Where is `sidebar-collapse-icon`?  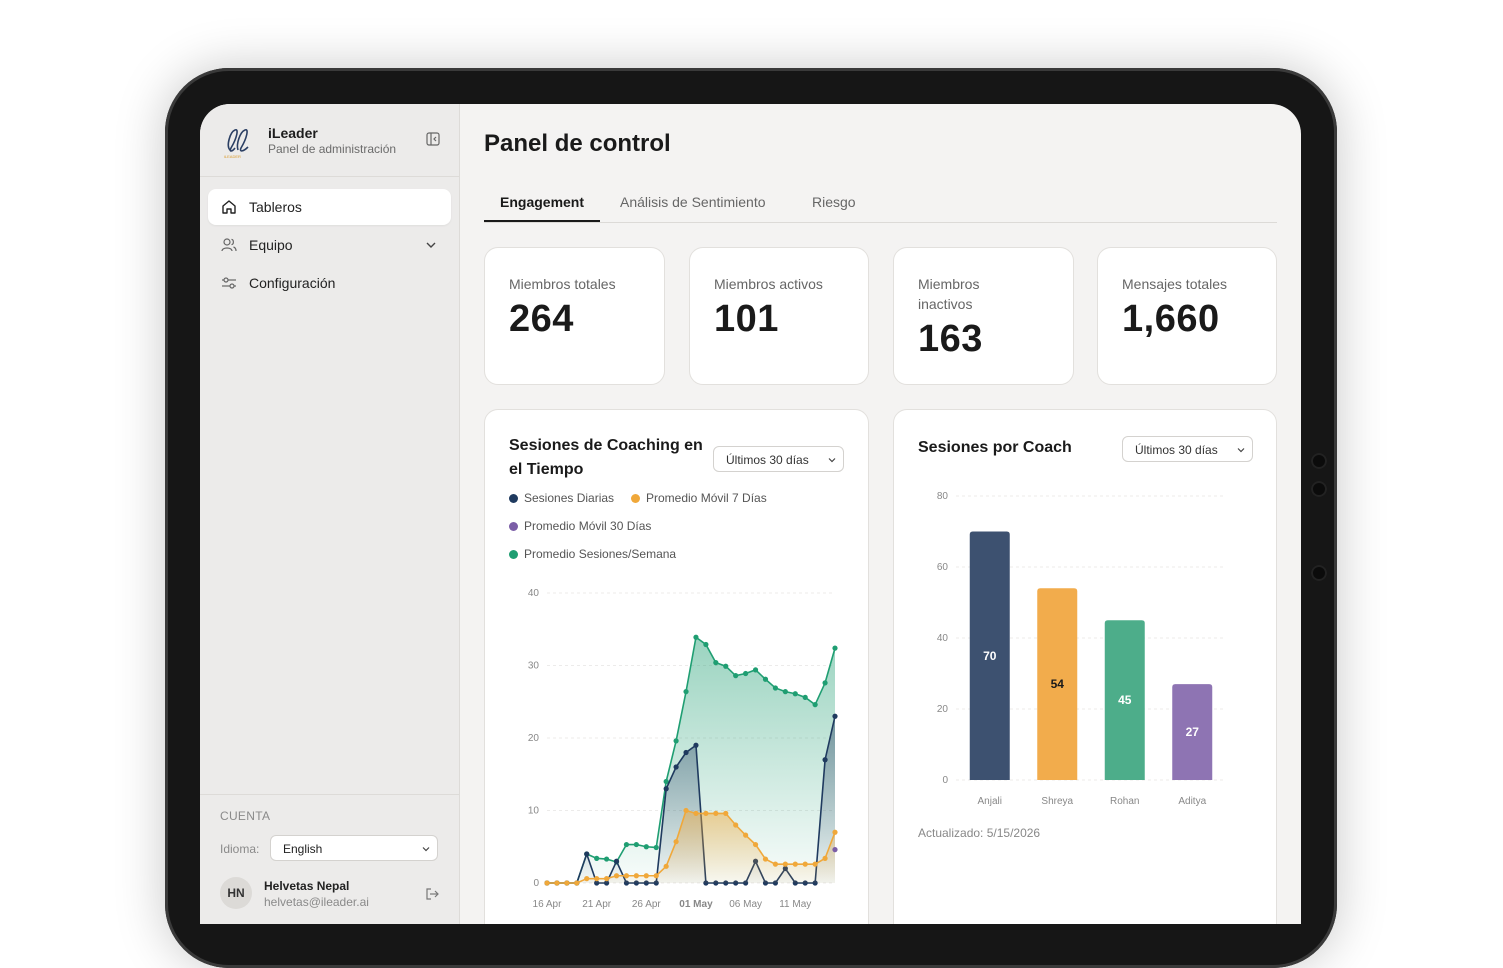
sidebar-collapse-icon is located at coordinates (433, 139).